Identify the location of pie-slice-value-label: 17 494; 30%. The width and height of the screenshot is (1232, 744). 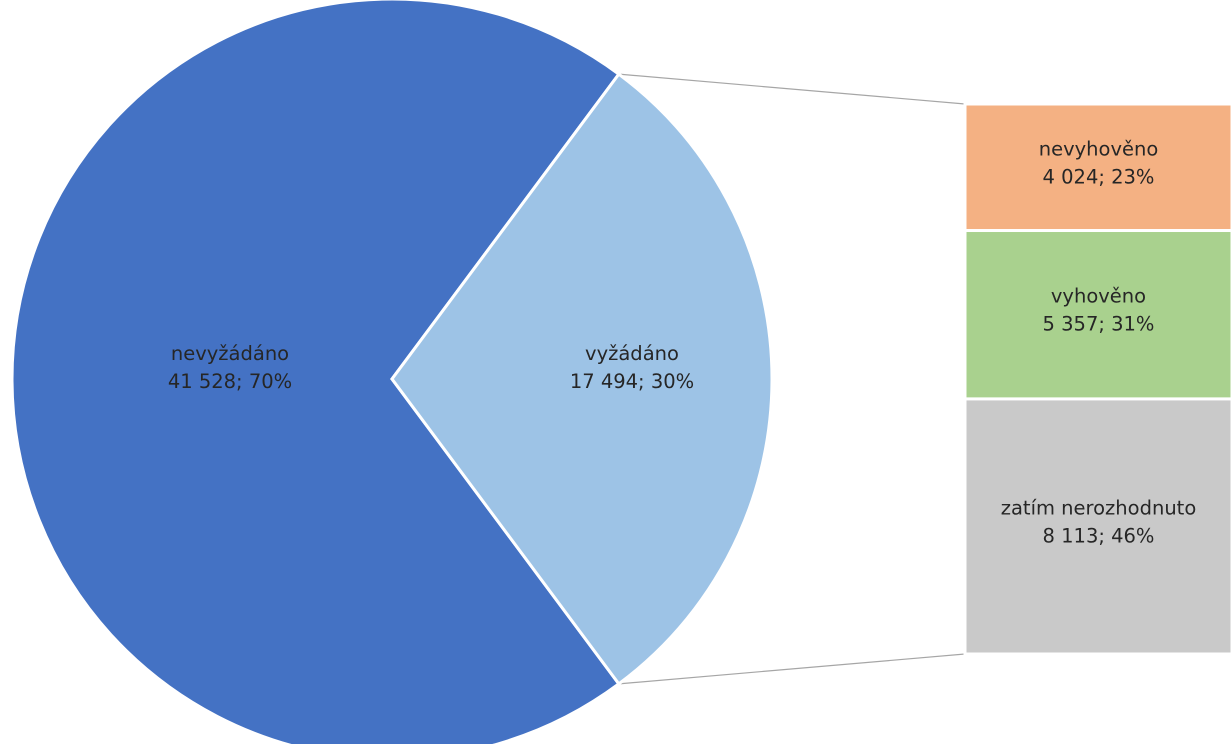
(632, 381).